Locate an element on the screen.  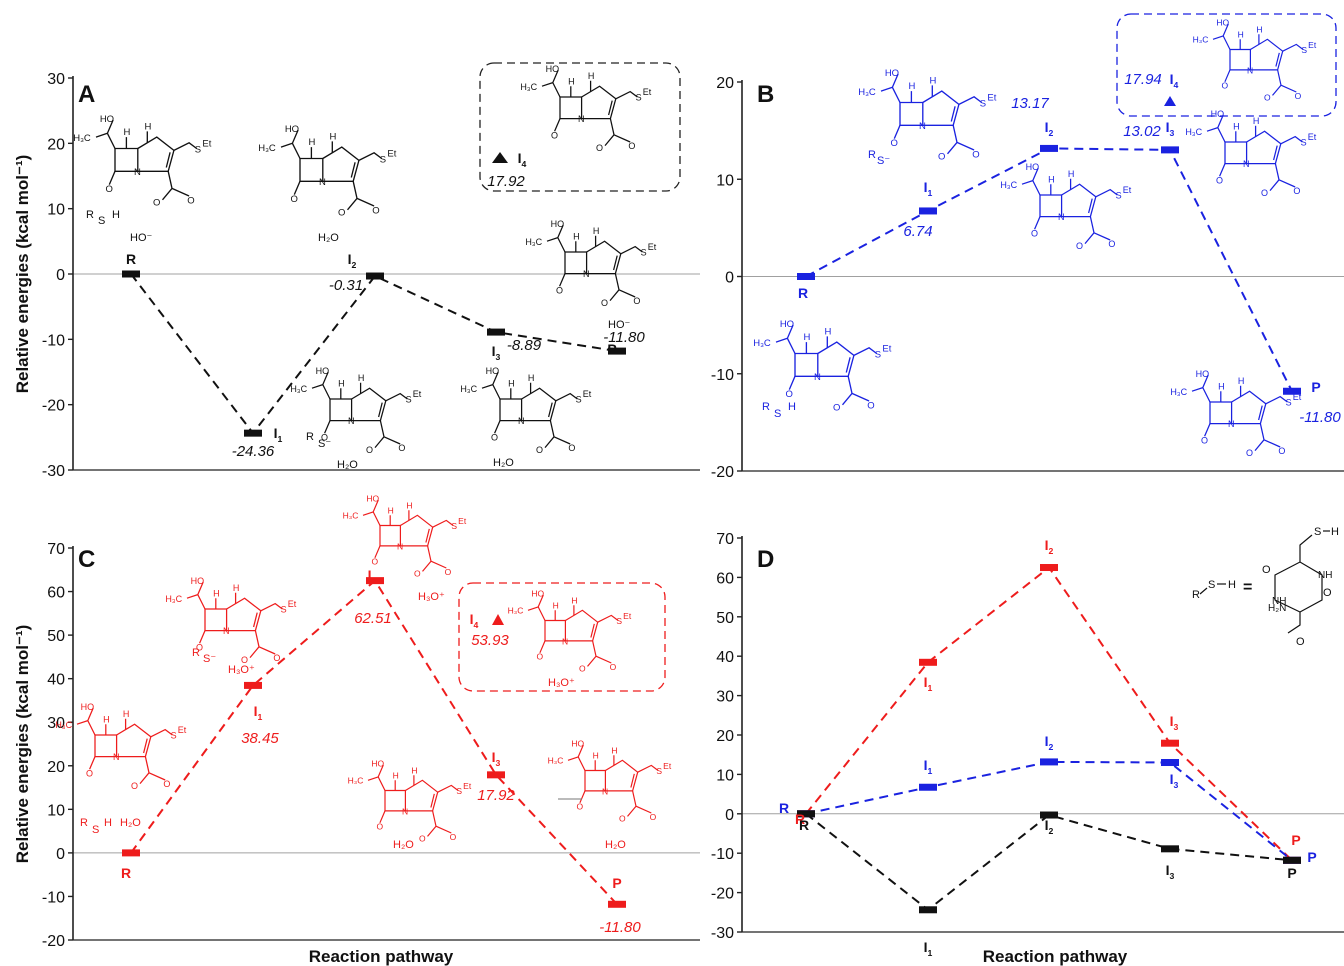
y-tick-label: 0 is located at coordinates (729, 815).